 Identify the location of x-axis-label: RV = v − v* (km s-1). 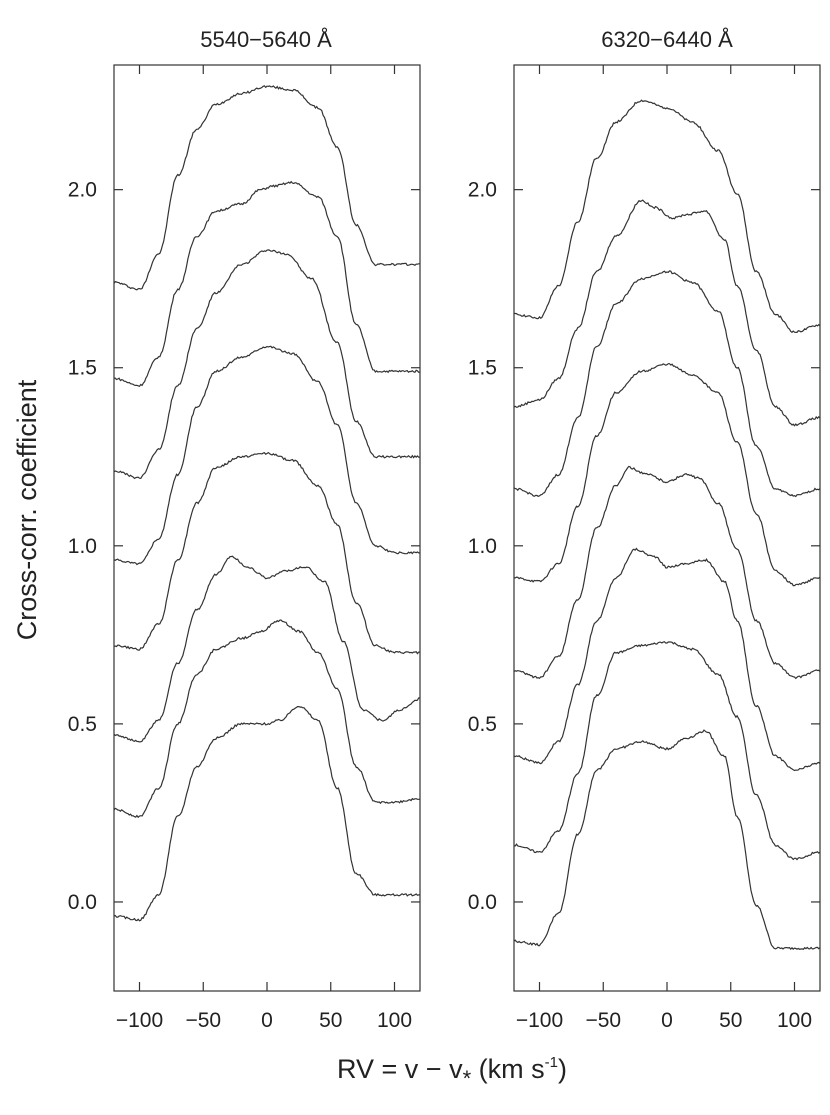
(452, 1072).